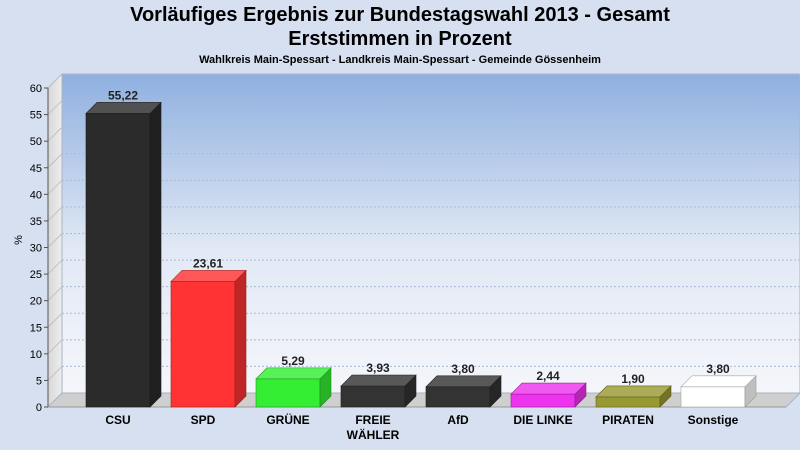  I want to click on data-label: 1,90, so click(633, 379).